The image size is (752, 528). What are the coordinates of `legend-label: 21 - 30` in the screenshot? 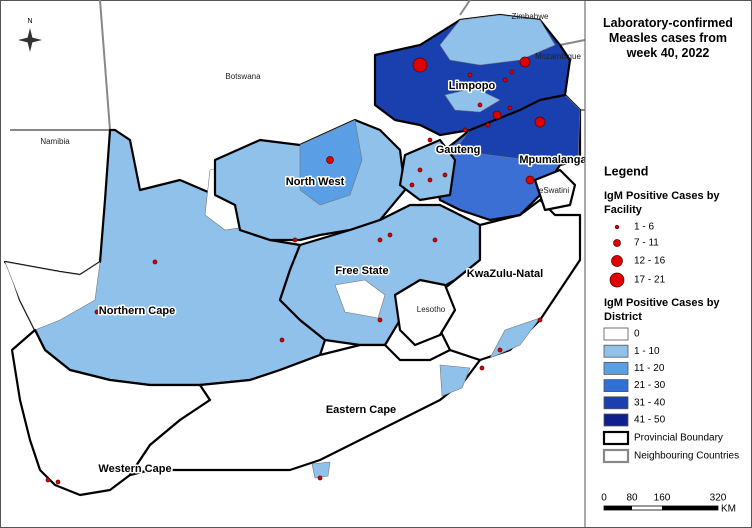 It's located at (650, 385).